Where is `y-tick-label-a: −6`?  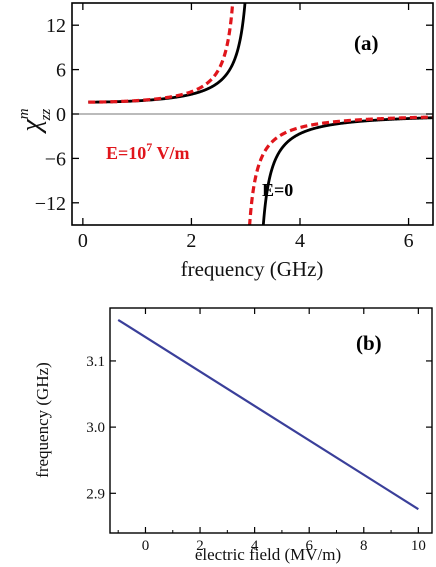
y-tick-label-a: −6 is located at coordinates (55, 159).